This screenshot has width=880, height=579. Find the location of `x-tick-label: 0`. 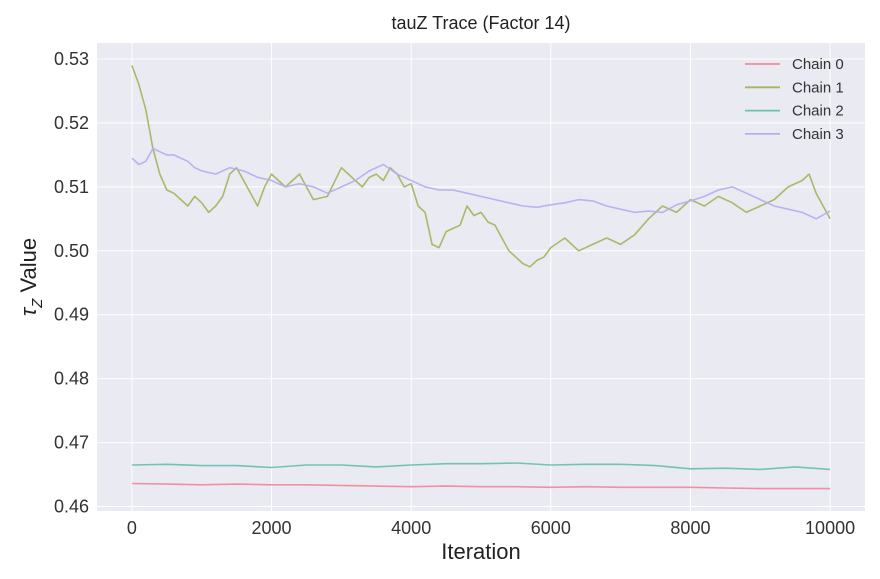

x-tick-label: 0 is located at coordinates (132, 528).